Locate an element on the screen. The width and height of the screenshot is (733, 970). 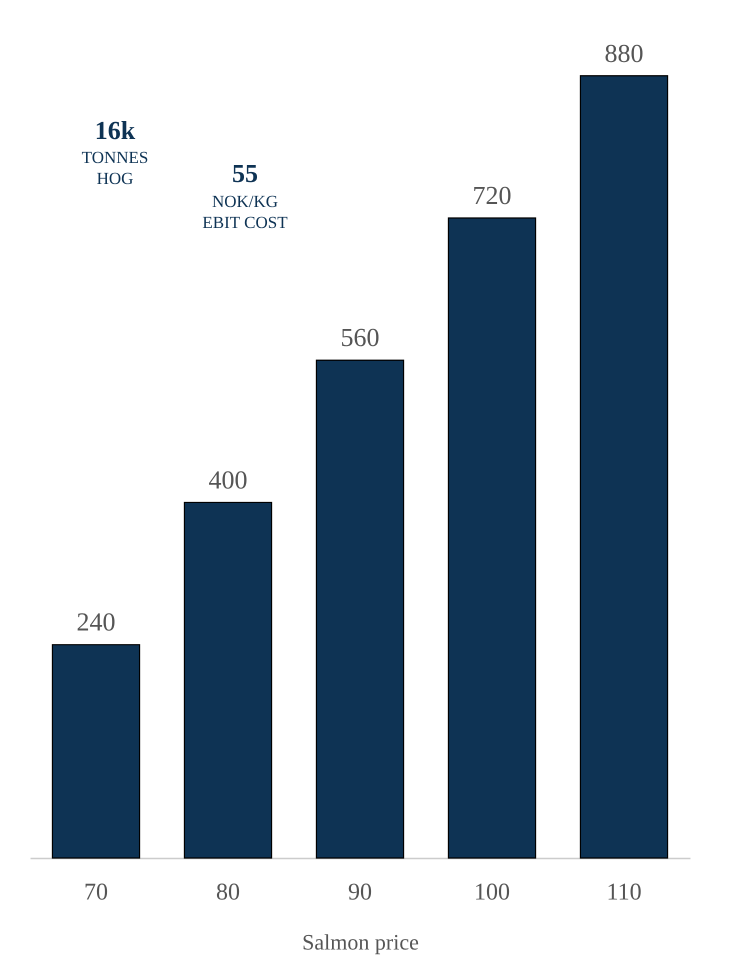
data-label: 880 is located at coordinates (624, 53).